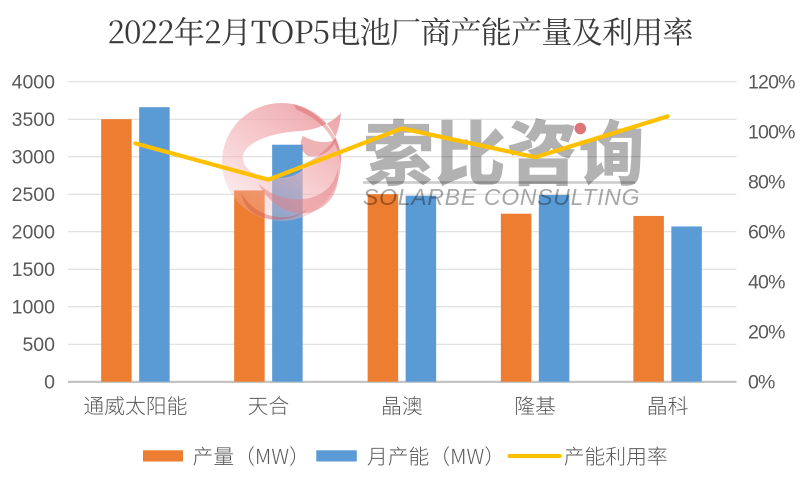 Image resolution: width=800 pixels, height=483 pixels. I want to click on svg-text: 40%, so click(766, 283).